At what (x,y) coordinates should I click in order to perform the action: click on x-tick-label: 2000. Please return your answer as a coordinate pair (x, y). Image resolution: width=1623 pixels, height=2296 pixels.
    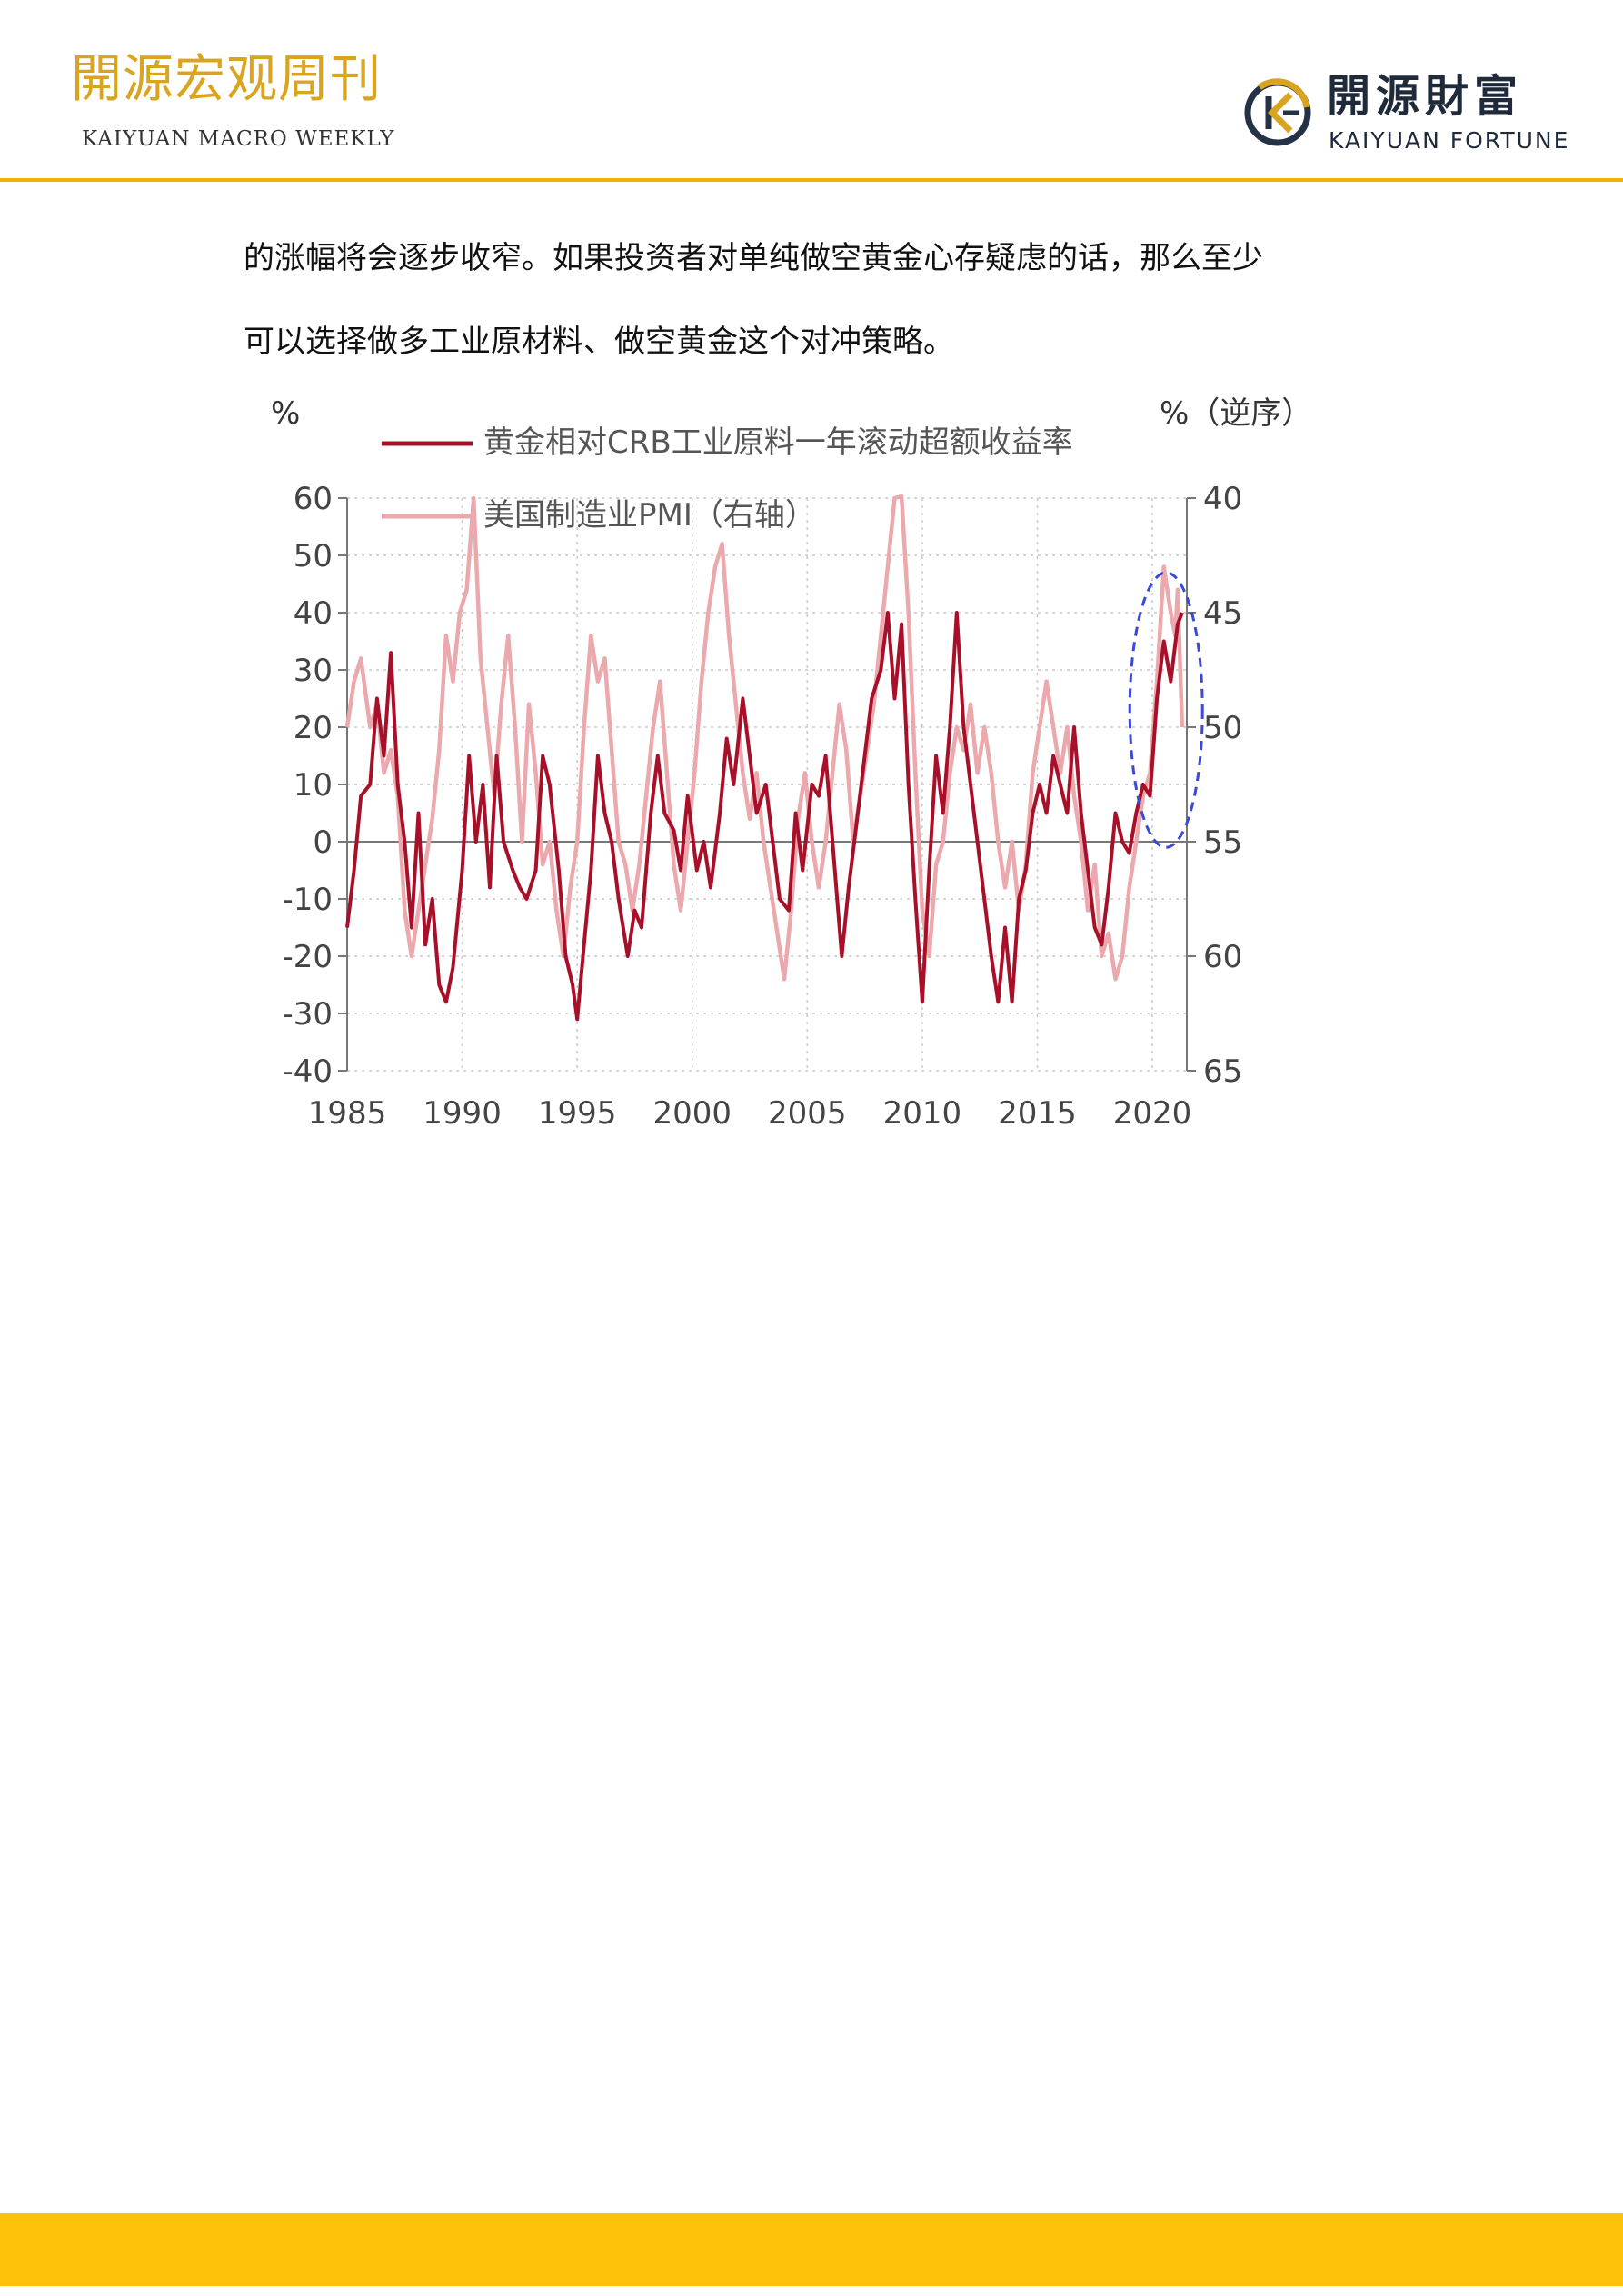
    Looking at the image, I should click on (692, 1113).